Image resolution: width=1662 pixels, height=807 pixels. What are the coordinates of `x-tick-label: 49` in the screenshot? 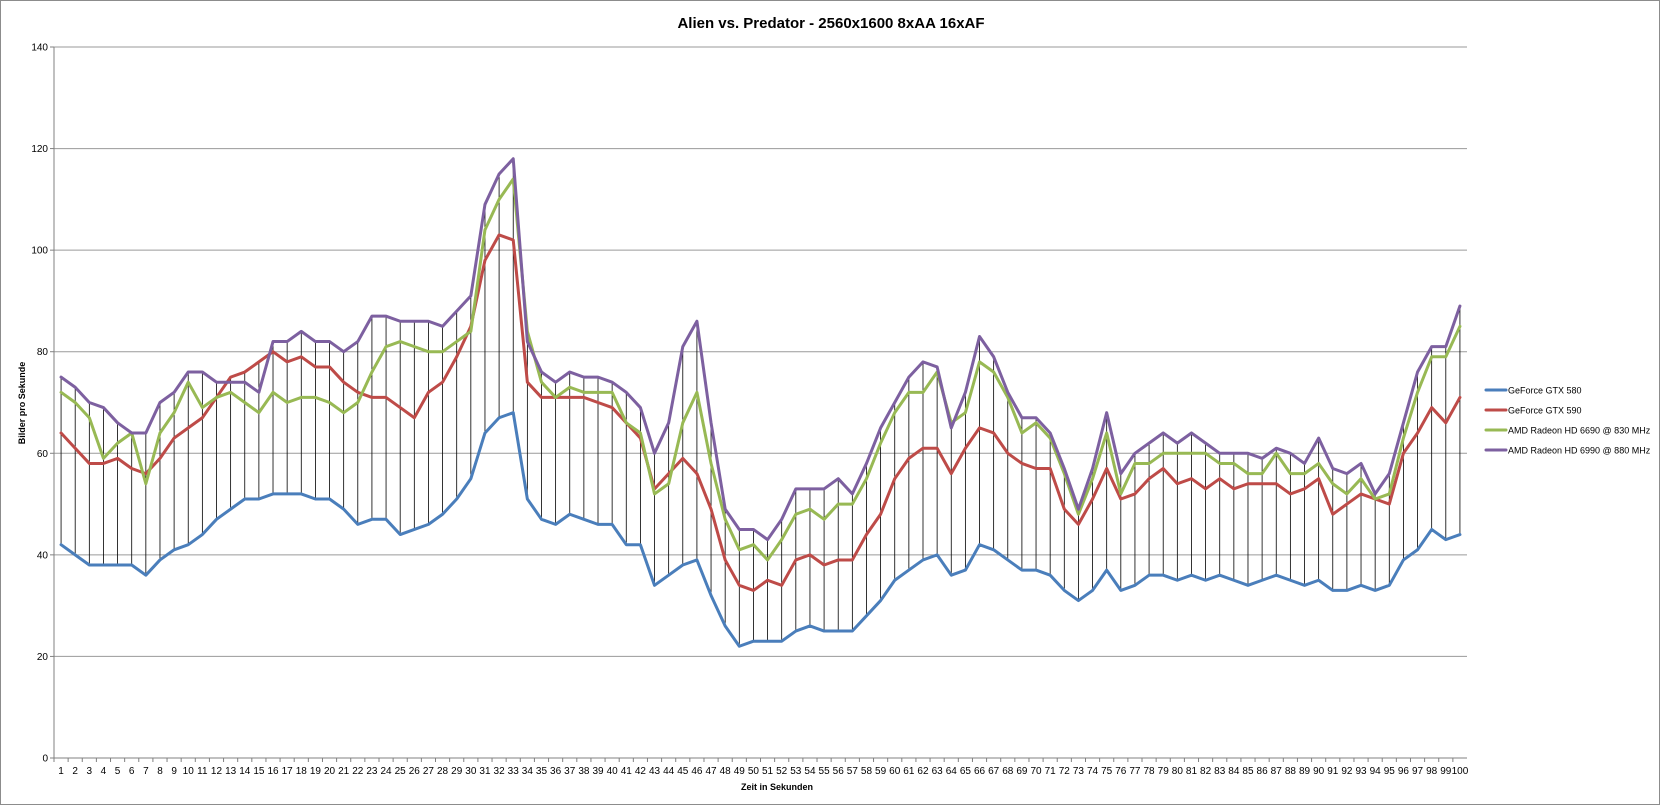 It's located at (740, 771).